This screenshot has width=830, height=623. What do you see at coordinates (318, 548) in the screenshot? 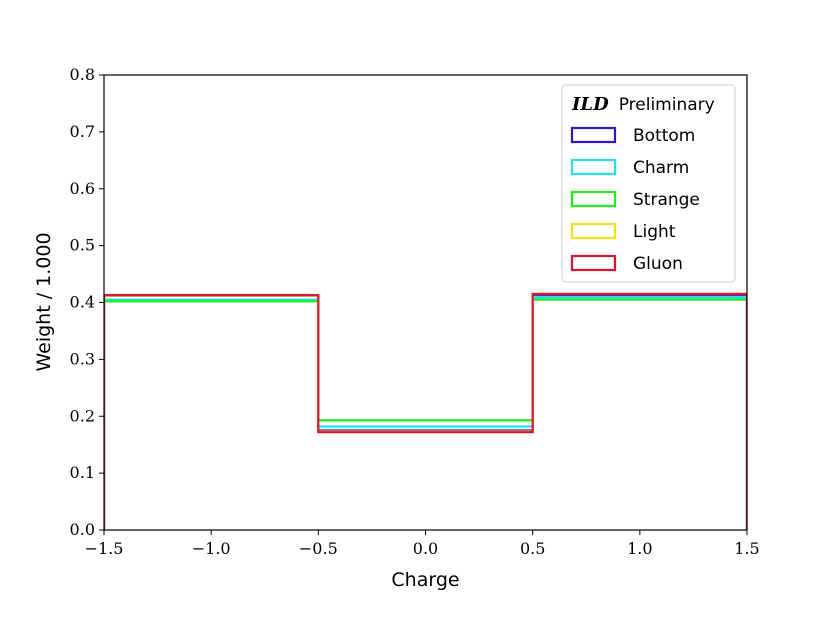
I see `x-tick-label: −0.5` at bounding box center [318, 548].